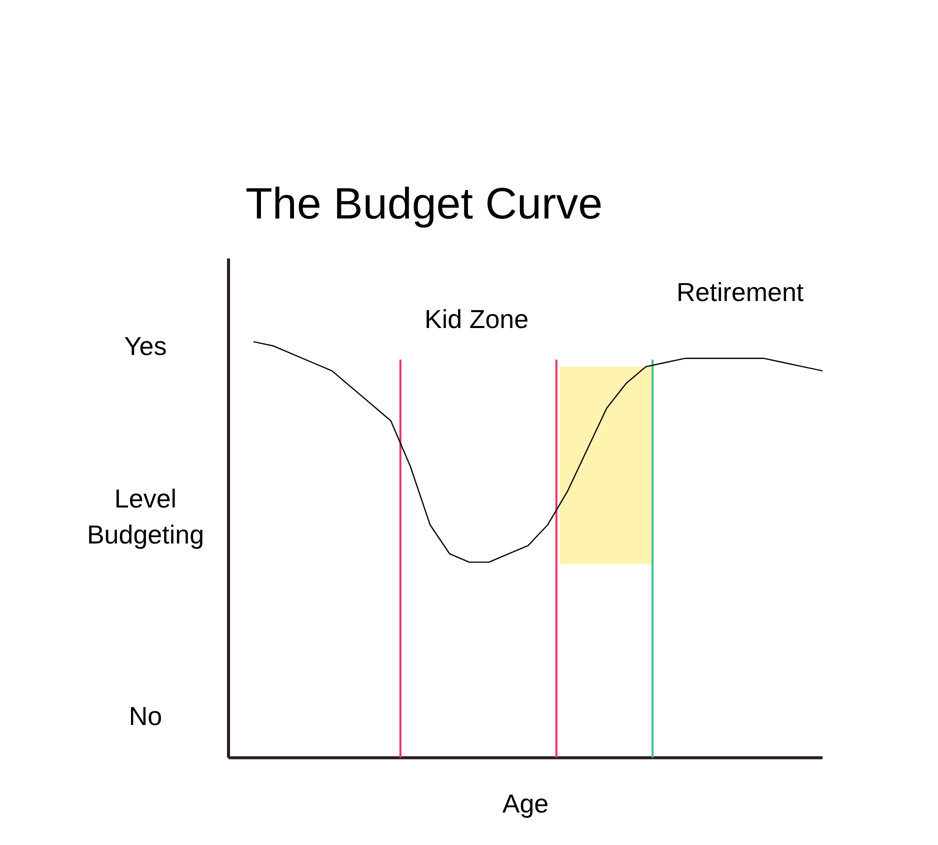  Describe the element at coordinates (145, 516) in the screenshot. I see `text: Level Budgeting` at that location.